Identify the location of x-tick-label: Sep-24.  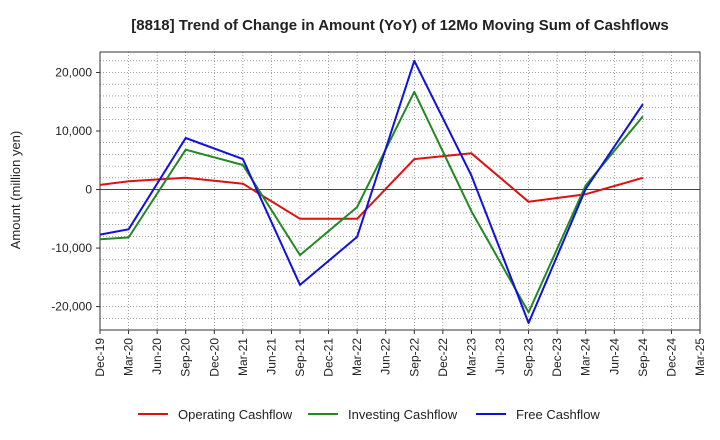
(643, 357).